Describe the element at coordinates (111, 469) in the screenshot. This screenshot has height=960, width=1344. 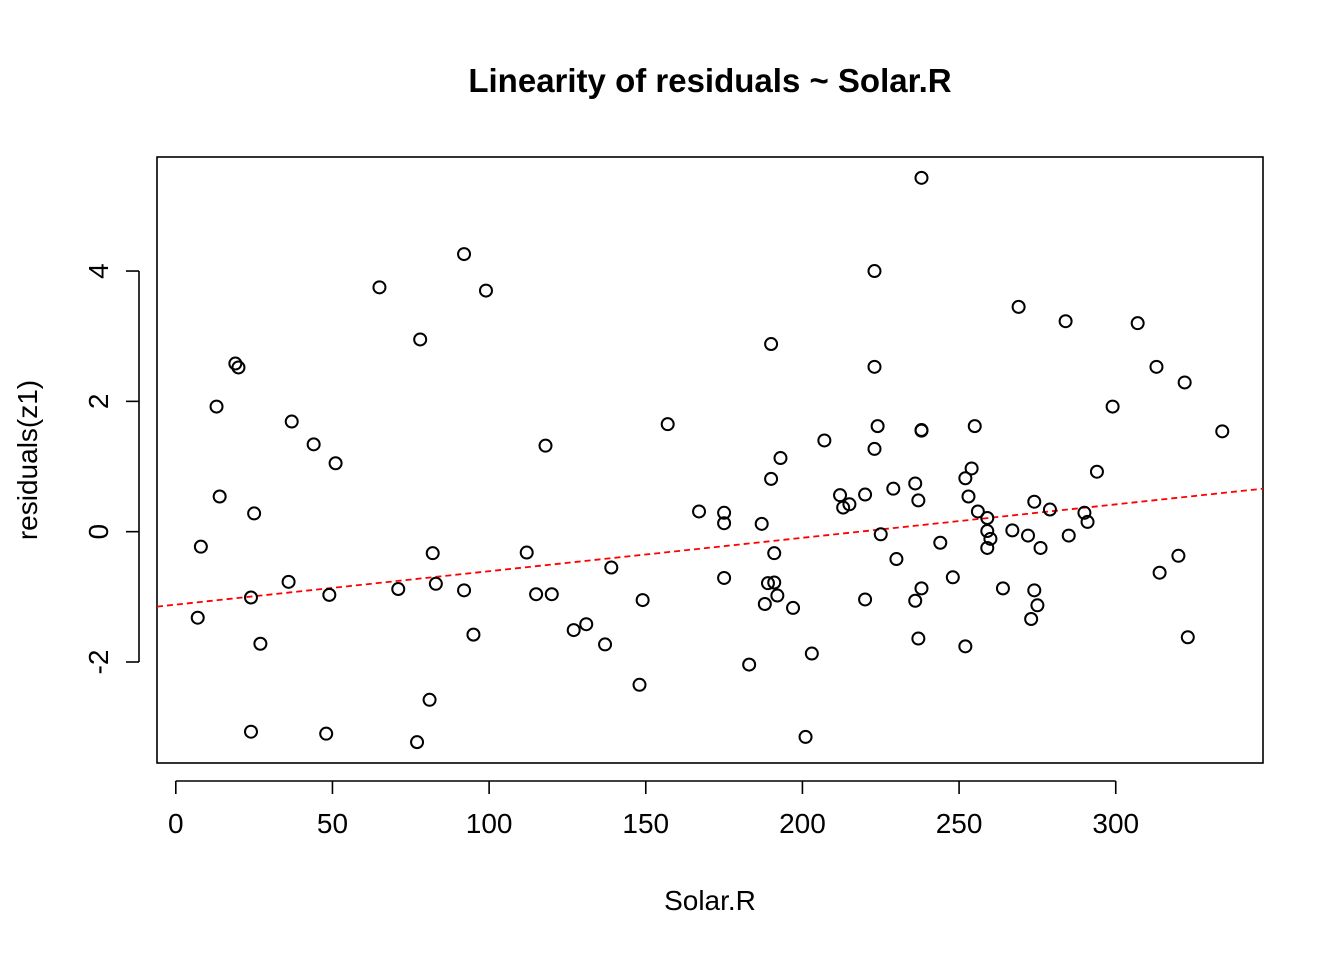
I see `y-axis: -2 0 2 4` at that location.